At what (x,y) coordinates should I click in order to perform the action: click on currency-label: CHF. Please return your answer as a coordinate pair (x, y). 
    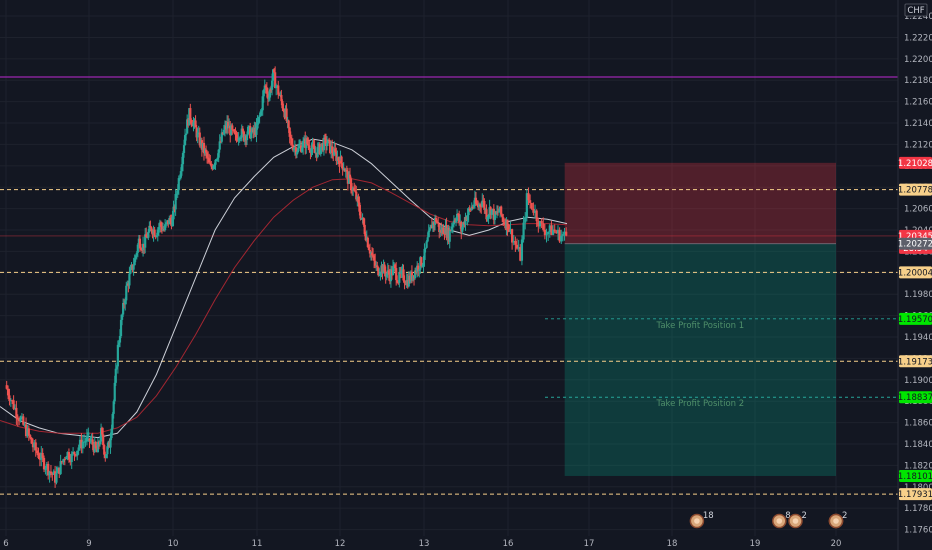
    Looking at the image, I should click on (915, 11).